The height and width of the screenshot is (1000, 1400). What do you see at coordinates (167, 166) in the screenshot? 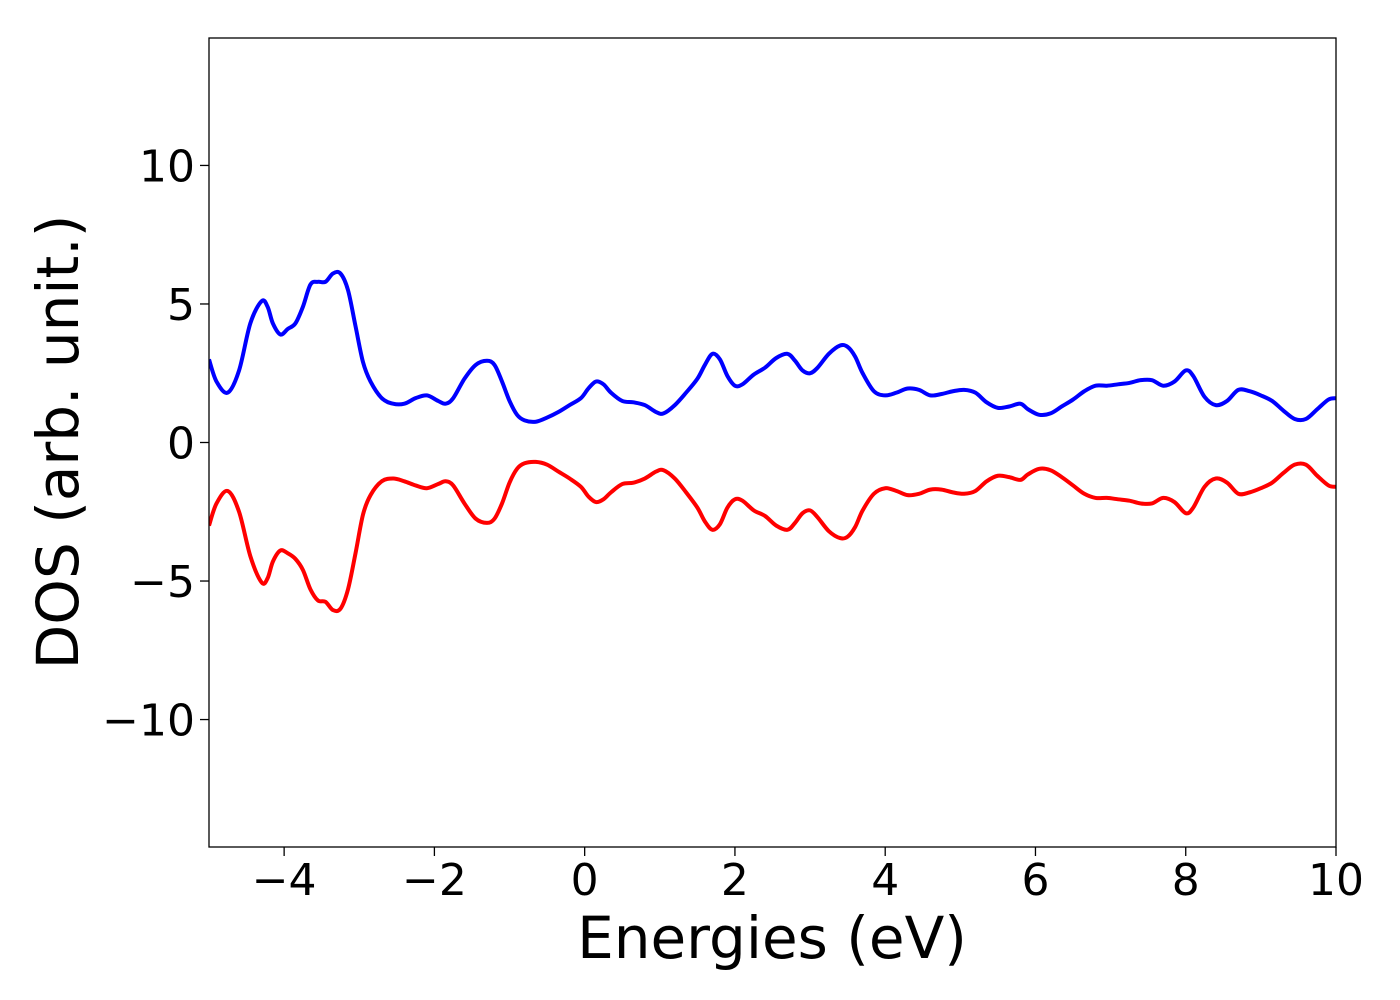
I see `y-tick-label: 10` at bounding box center [167, 166].